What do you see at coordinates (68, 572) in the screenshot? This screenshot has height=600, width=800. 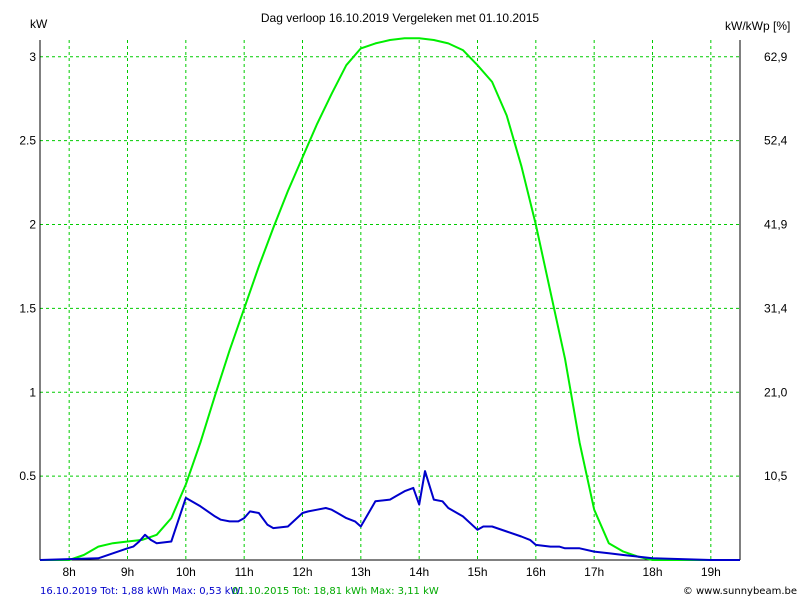 I see `x-tick-label: 8h` at bounding box center [68, 572].